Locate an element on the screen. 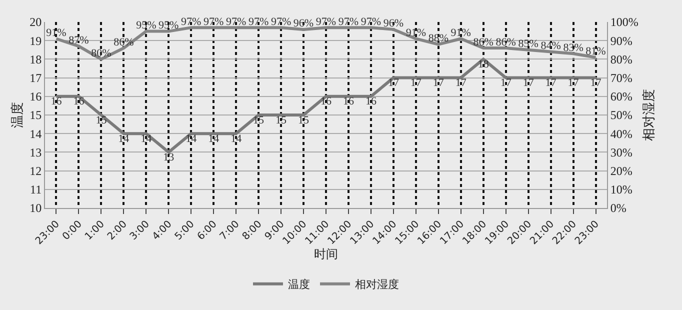 This screenshot has width=682, height=310. y2-tick-label: 40% is located at coordinates (621, 133).